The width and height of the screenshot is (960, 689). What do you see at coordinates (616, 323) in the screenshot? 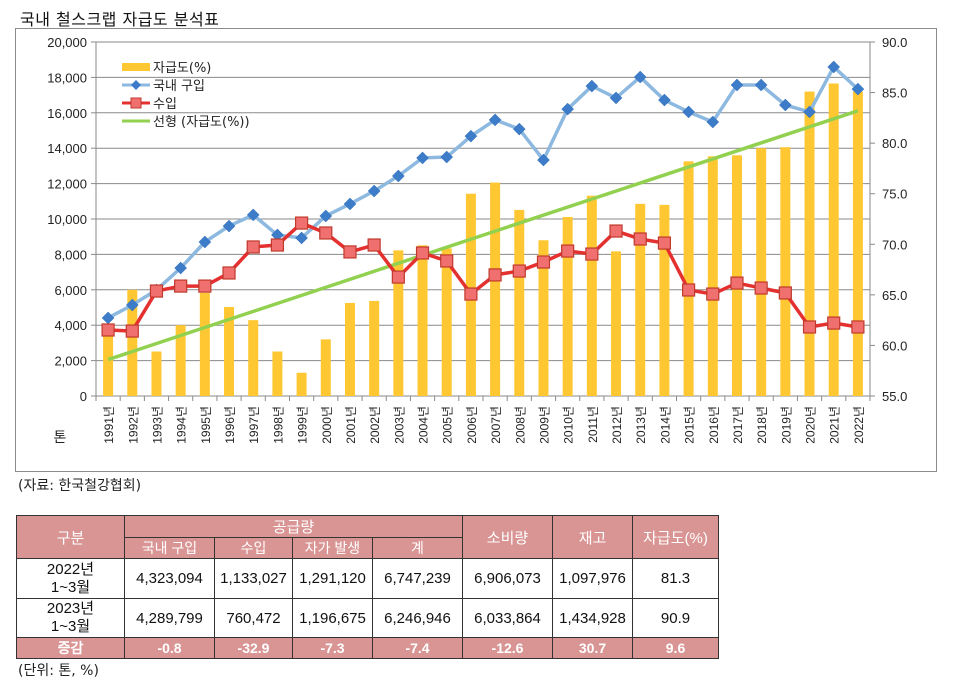
I see `bar-2012년` at bounding box center [616, 323].